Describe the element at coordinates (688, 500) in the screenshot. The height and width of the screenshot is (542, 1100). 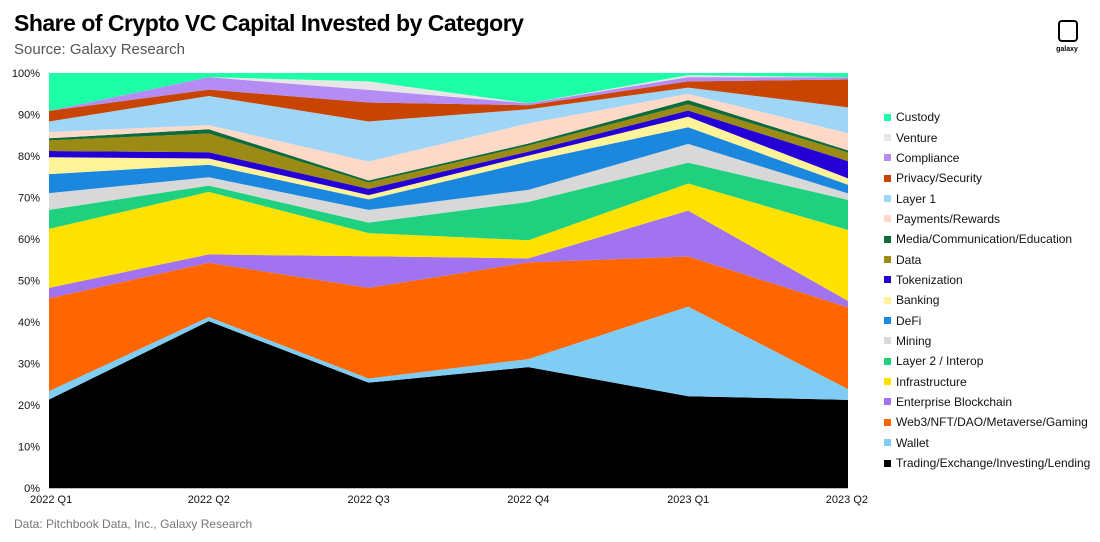
I see `x-tick-label: 2023 Q1` at that location.